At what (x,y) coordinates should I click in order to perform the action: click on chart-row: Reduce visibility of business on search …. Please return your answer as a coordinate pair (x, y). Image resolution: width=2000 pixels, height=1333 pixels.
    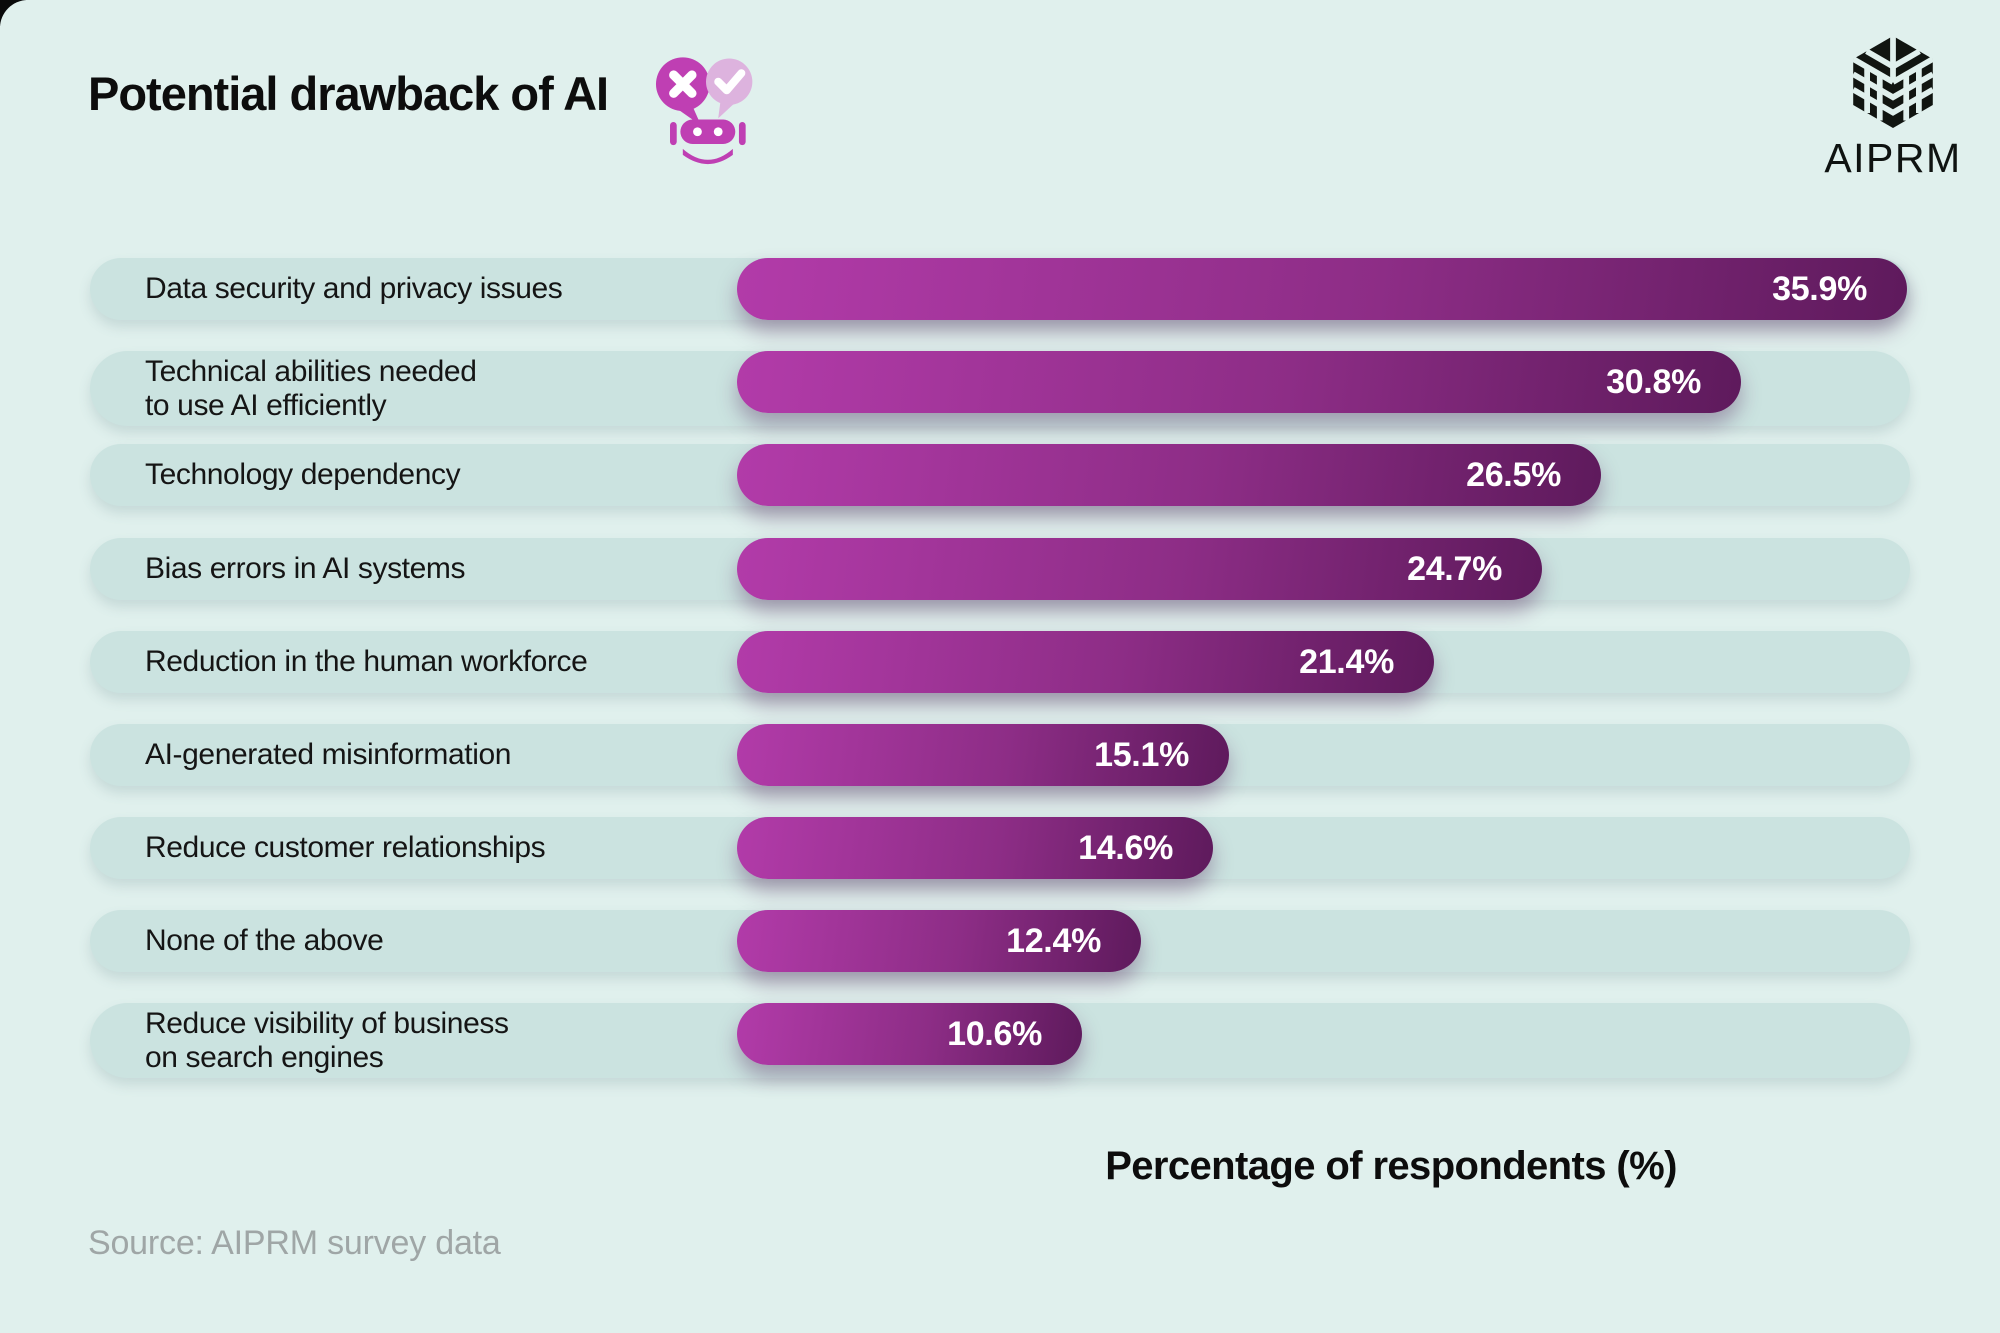
    Looking at the image, I should click on (1000, 1040).